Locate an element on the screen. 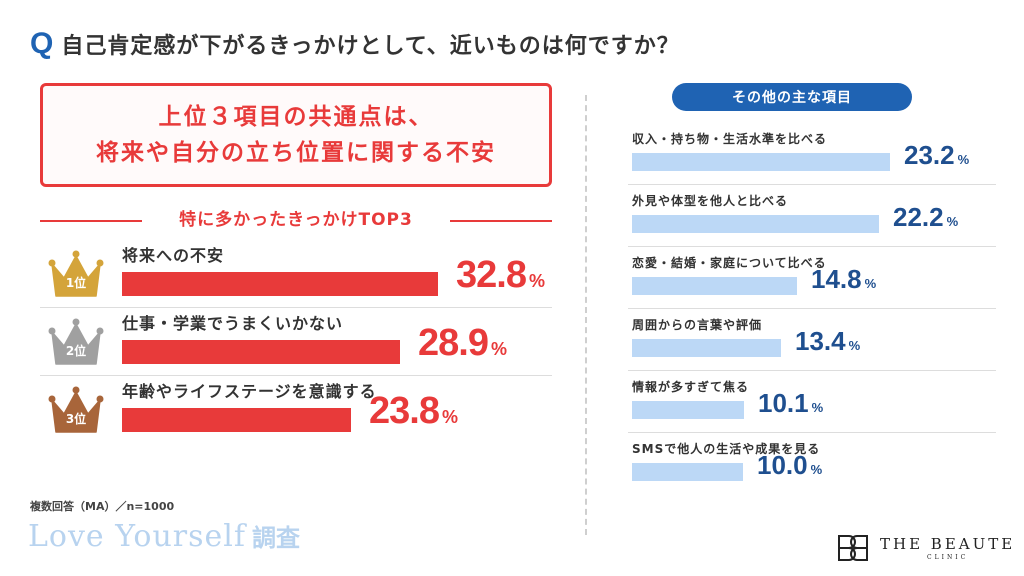 This screenshot has height=576, width=1024. other-label: 情報が多すぎて焦る is located at coordinates (691, 387).